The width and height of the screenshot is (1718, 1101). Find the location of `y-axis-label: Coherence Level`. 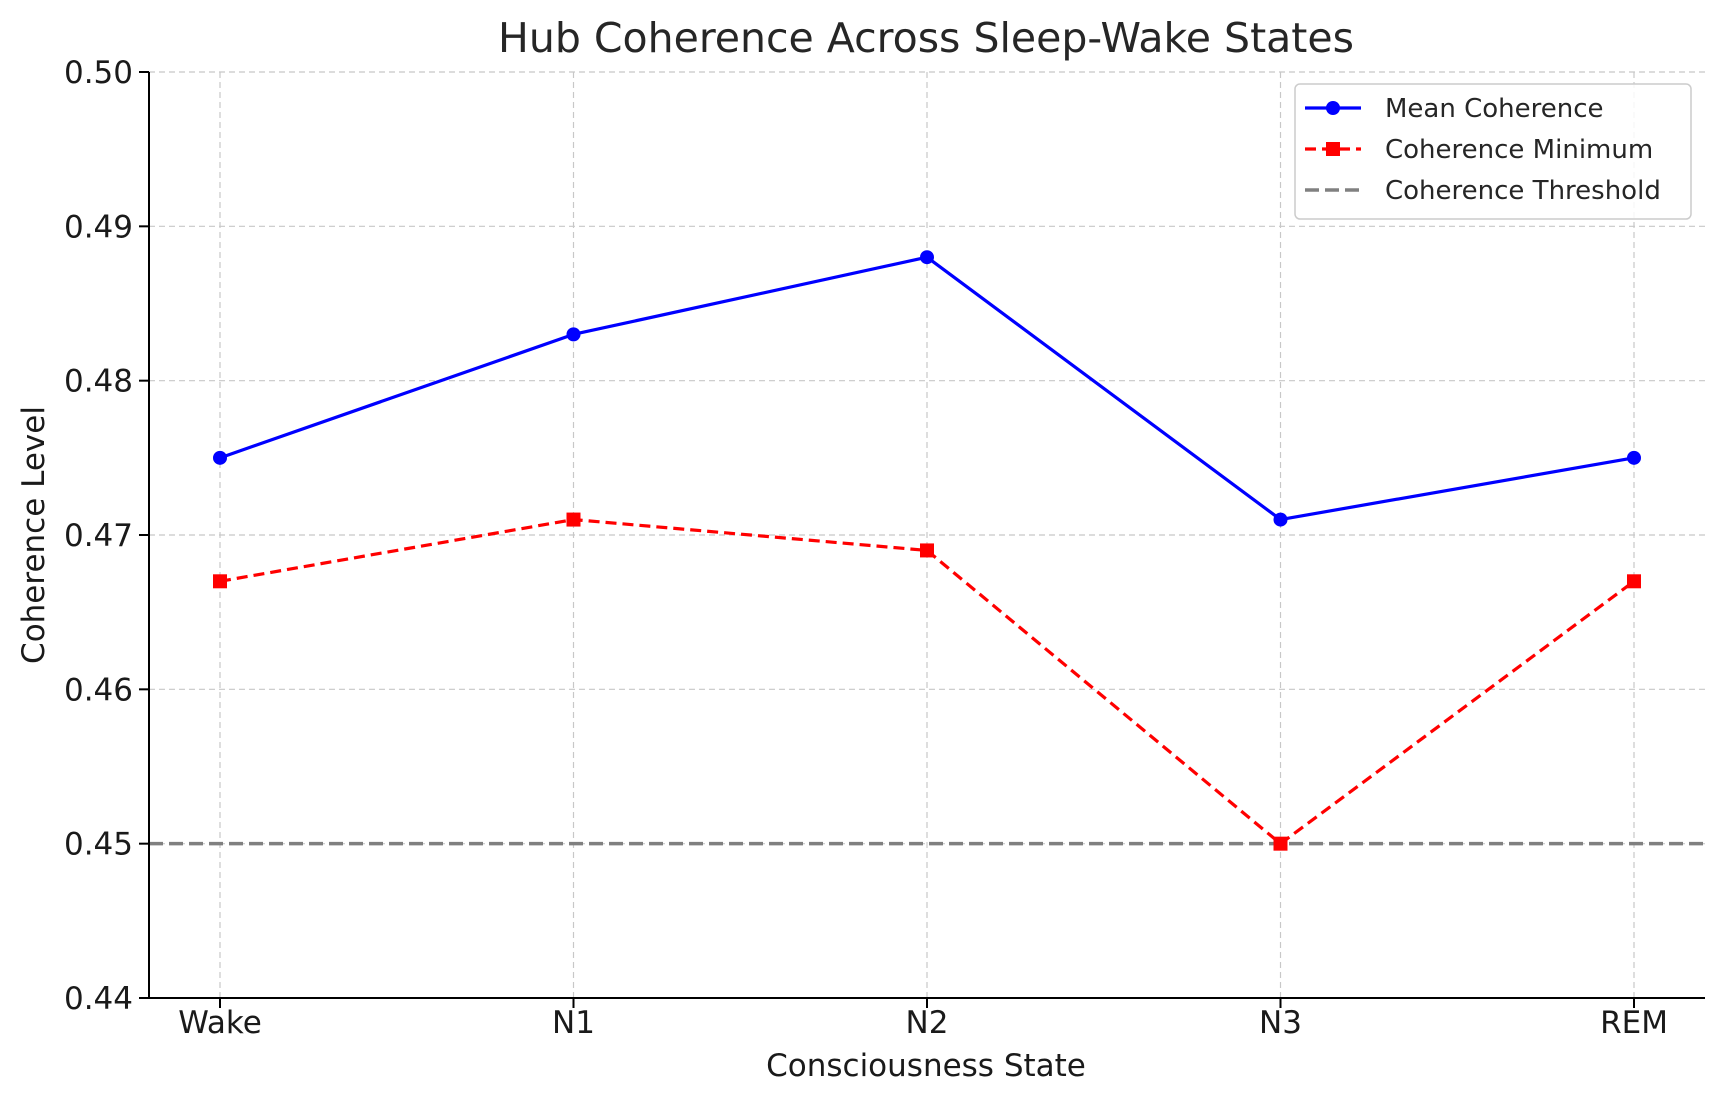

y-axis-label: Coherence Level is located at coordinates (34, 535).